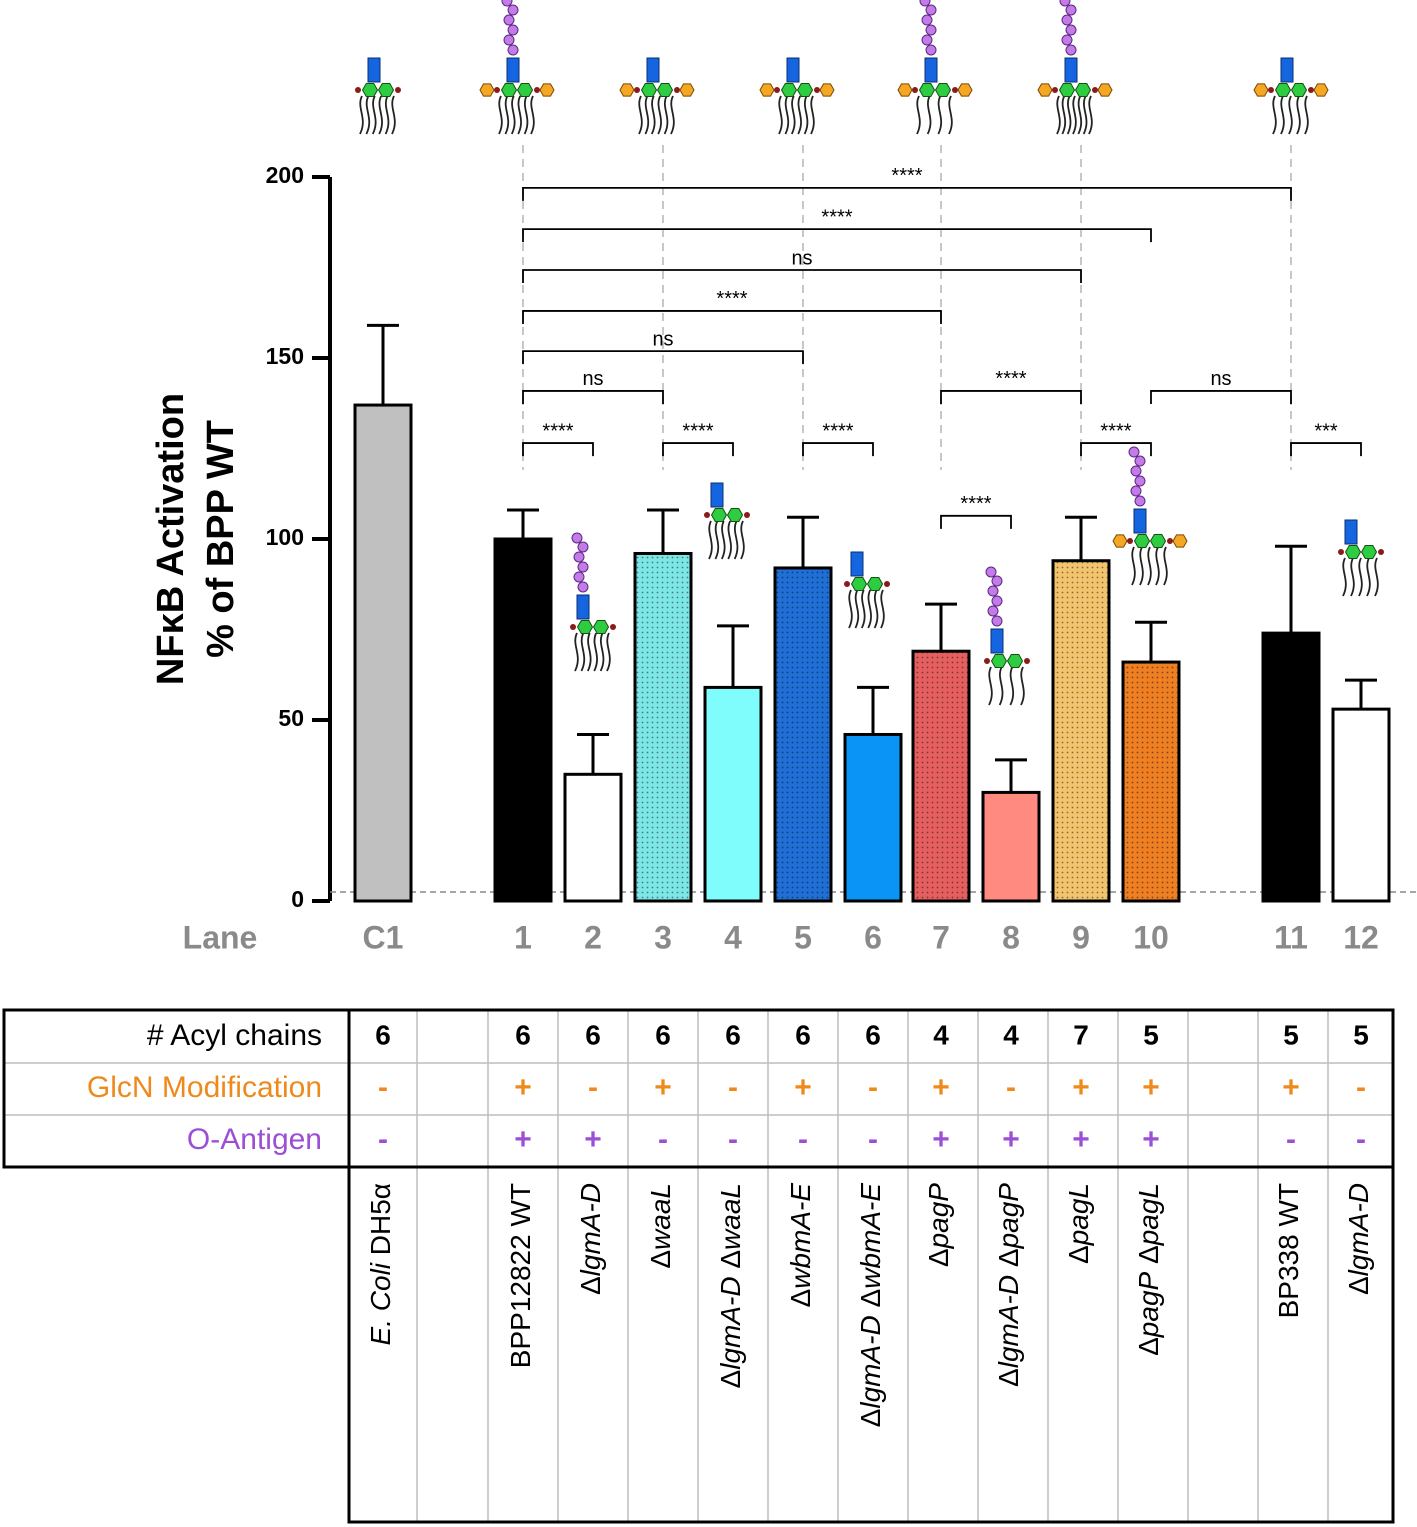 The height and width of the screenshot is (1527, 1417). What do you see at coordinates (171, 539) in the screenshot?
I see `y-axis-label: NFκB Activation` at bounding box center [171, 539].